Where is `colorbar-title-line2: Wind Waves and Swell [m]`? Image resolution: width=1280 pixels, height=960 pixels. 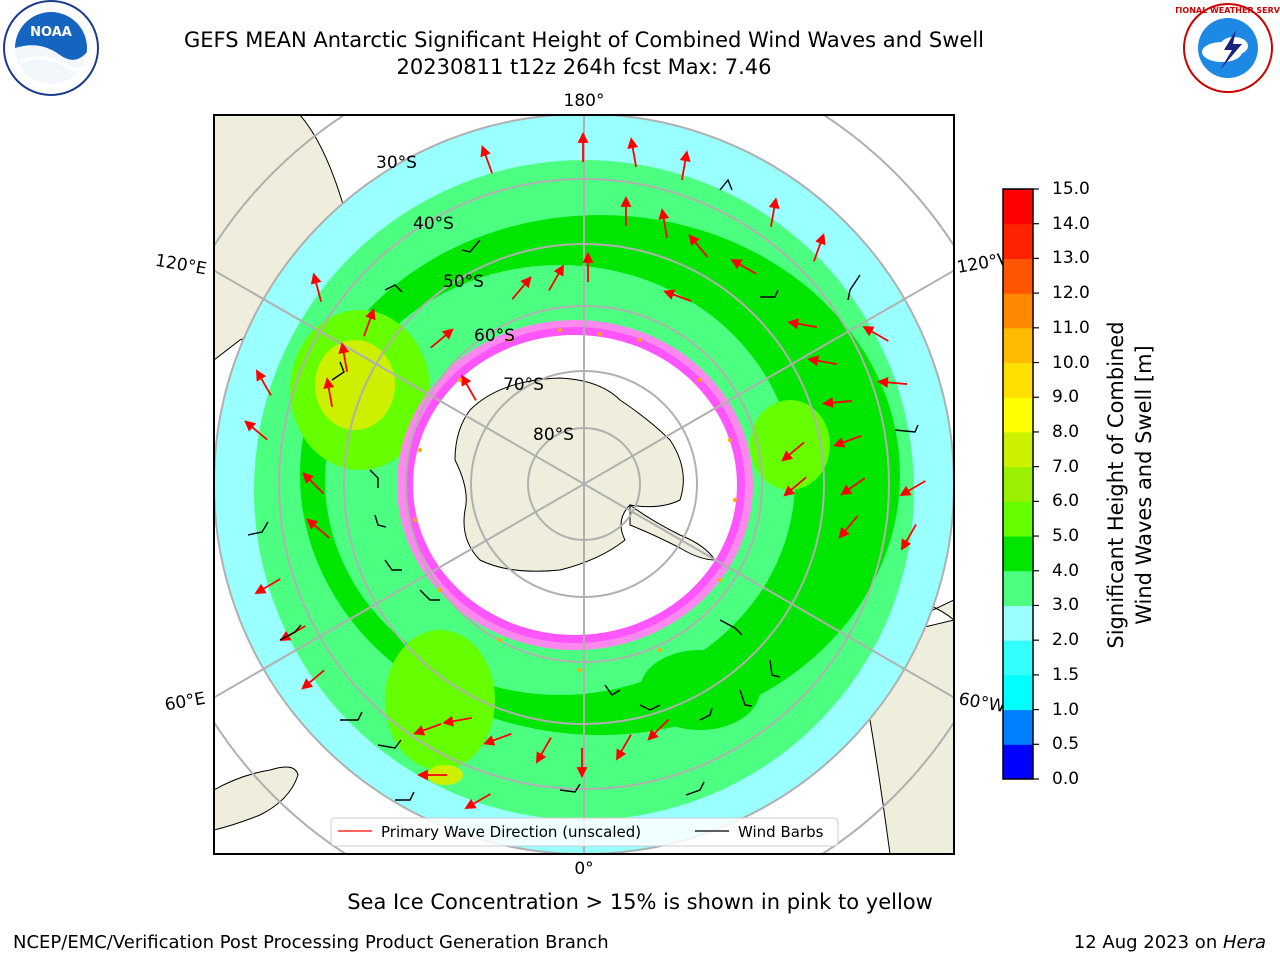
colorbar-title-line2: Wind Waves and Swell [m] is located at coordinates (1144, 485).